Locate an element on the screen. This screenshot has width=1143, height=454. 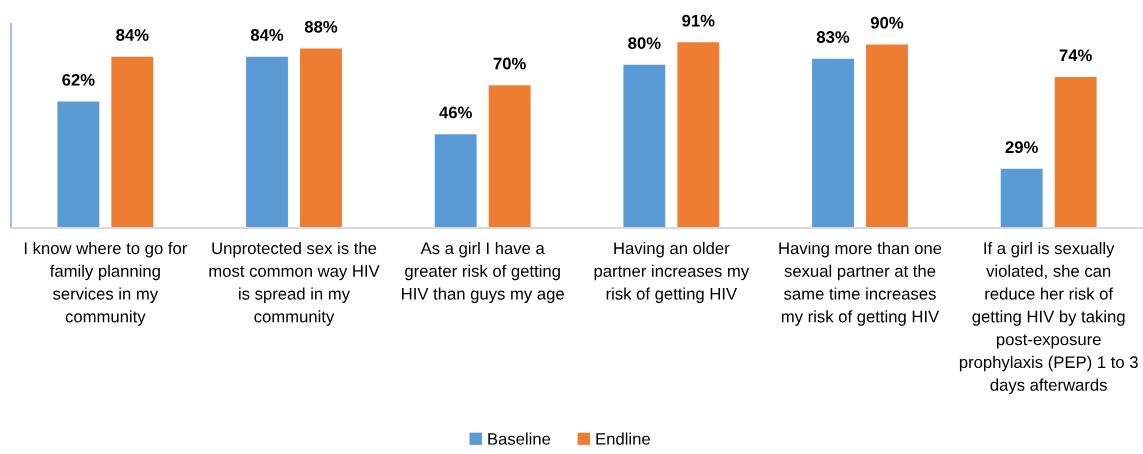
x-tick-label: Having an older partner increases my risk of getting HIV is located at coordinates (672, 272).